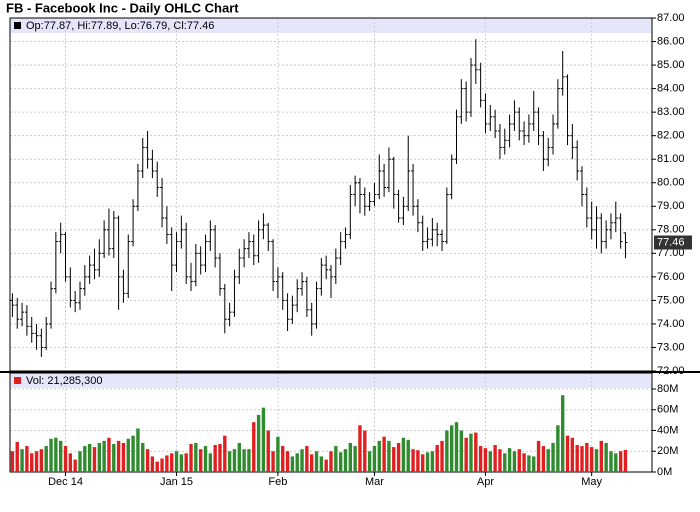  Describe the element at coordinates (485, 482) in the screenshot. I see `x-tick-label: Apr` at that location.